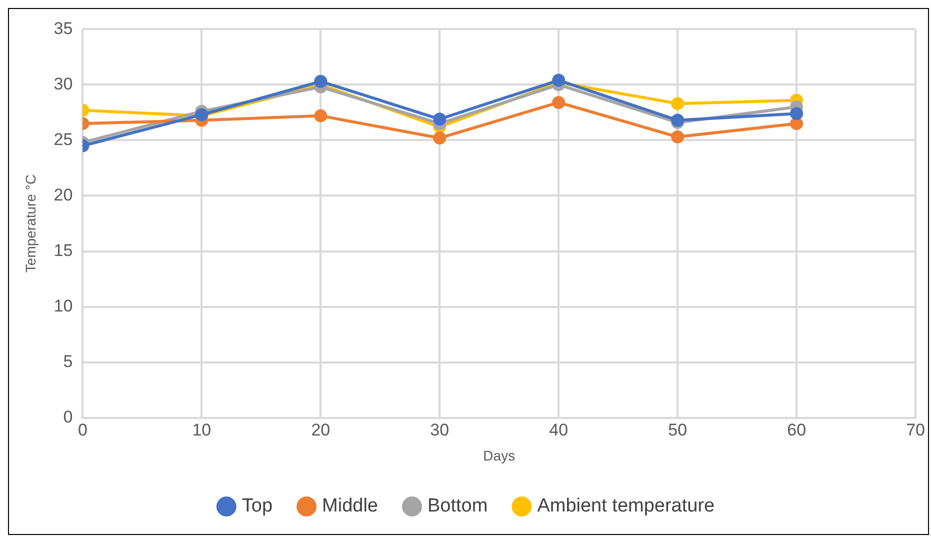 The image size is (931, 537). I want to click on x-tick-label: 60, so click(796, 430).